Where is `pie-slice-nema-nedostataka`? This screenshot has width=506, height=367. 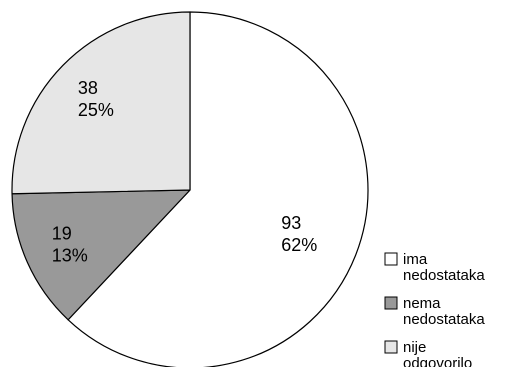
pie-slice-nema-nedostataka is located at coordinates (101, 255).